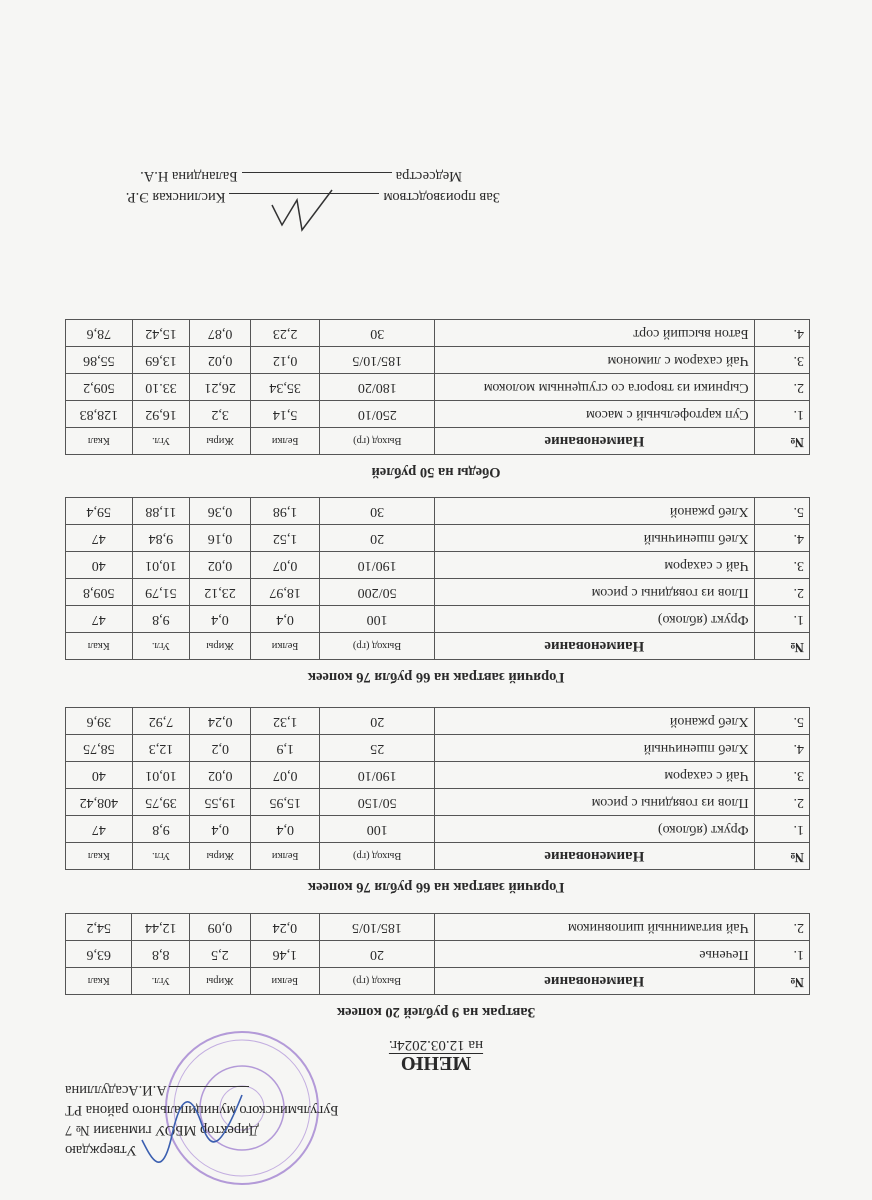 This screenshot has height=1200, width=872. I want to click on cell-name: Чай витаминный шиповником, so click(594, 927).